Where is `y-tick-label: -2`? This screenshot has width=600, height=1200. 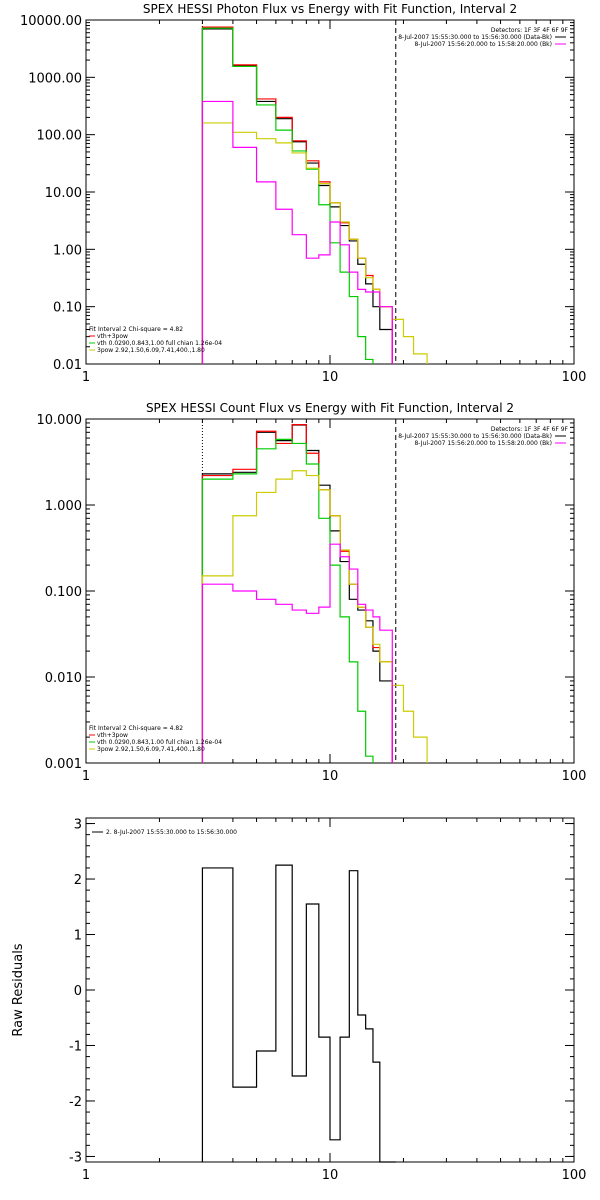
y-tick-label: -2 is located at coordinates (75, 1102).